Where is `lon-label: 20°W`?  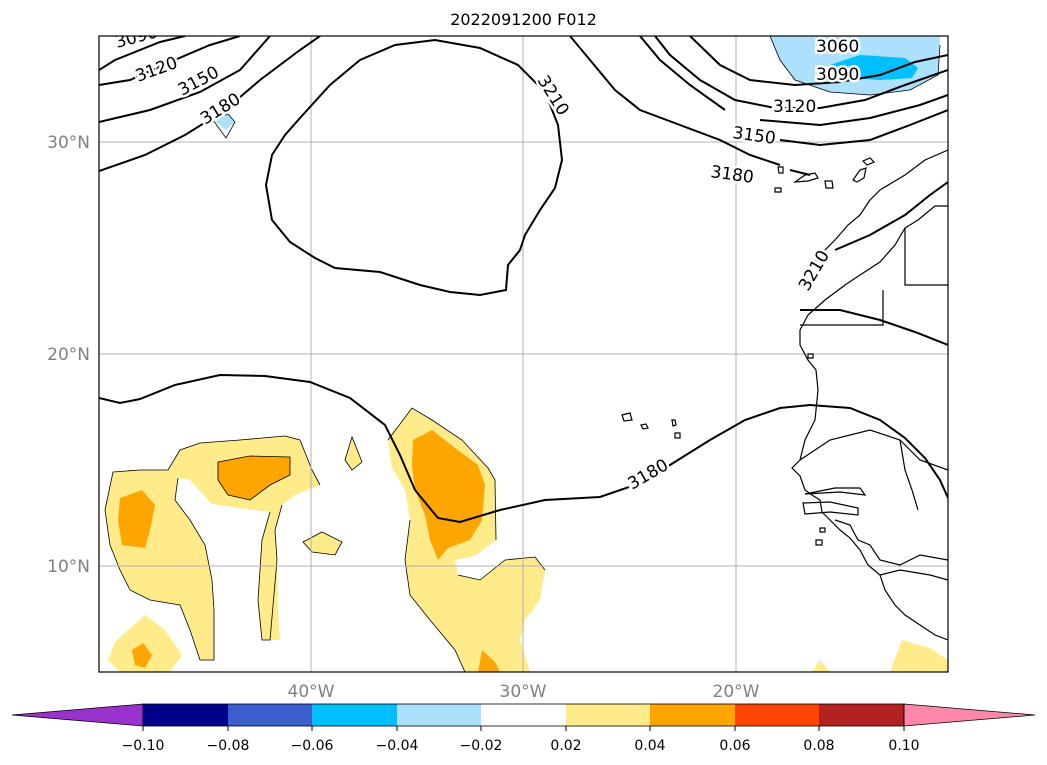
lon-label: 20°W is located at coordinates (736, 692).